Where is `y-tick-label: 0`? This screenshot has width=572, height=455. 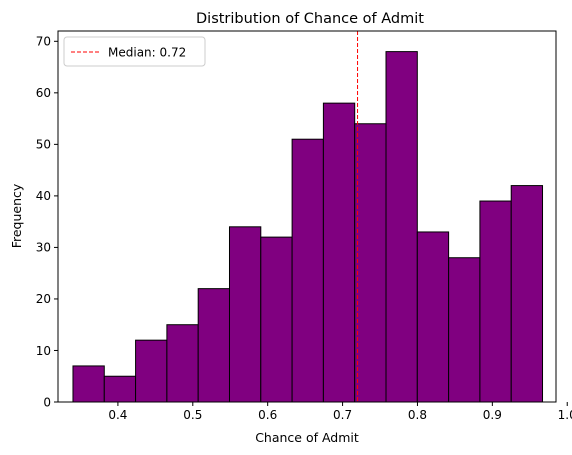 y-tick-label: 0 is located at coordinates (47, 402).